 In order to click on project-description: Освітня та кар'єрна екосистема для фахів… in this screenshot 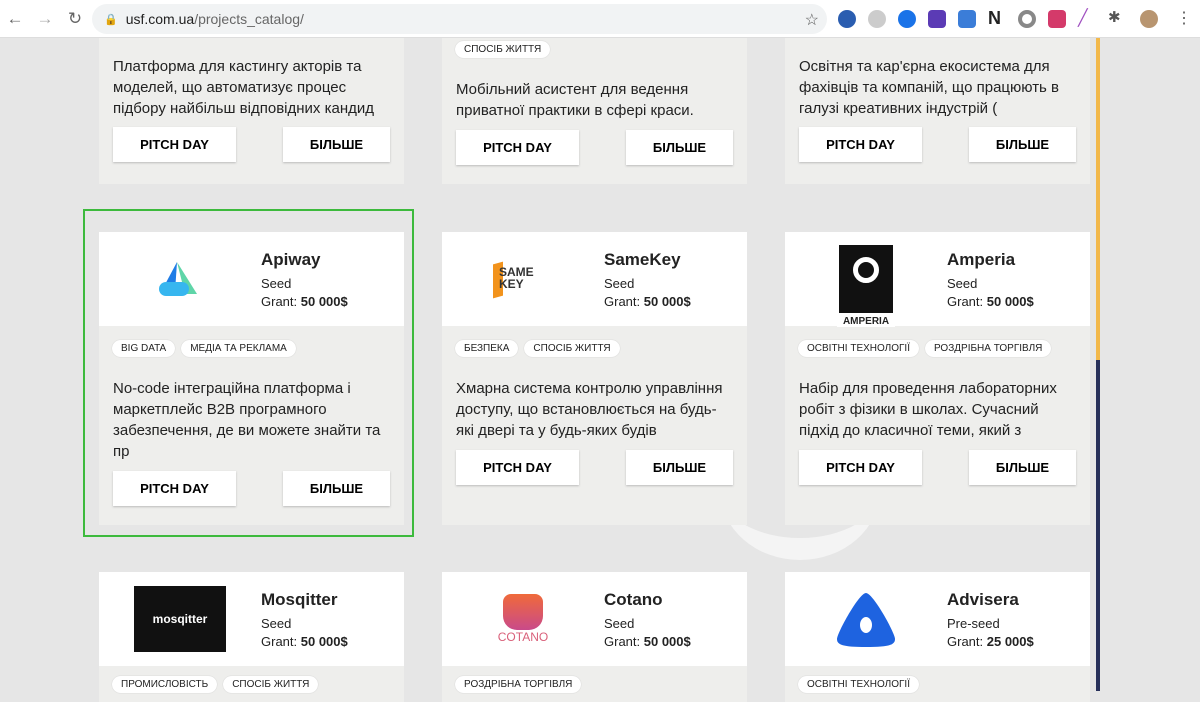, I will do `click(929, 87)`.